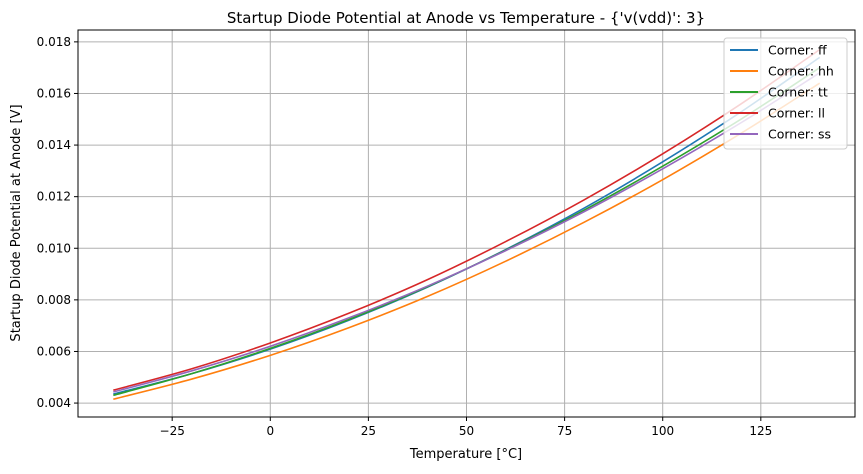 The image size is (863, 474). Describe the element at coordinates (54, 300) in the screenshot. I see `y-tick-label: 0.008` at that location.